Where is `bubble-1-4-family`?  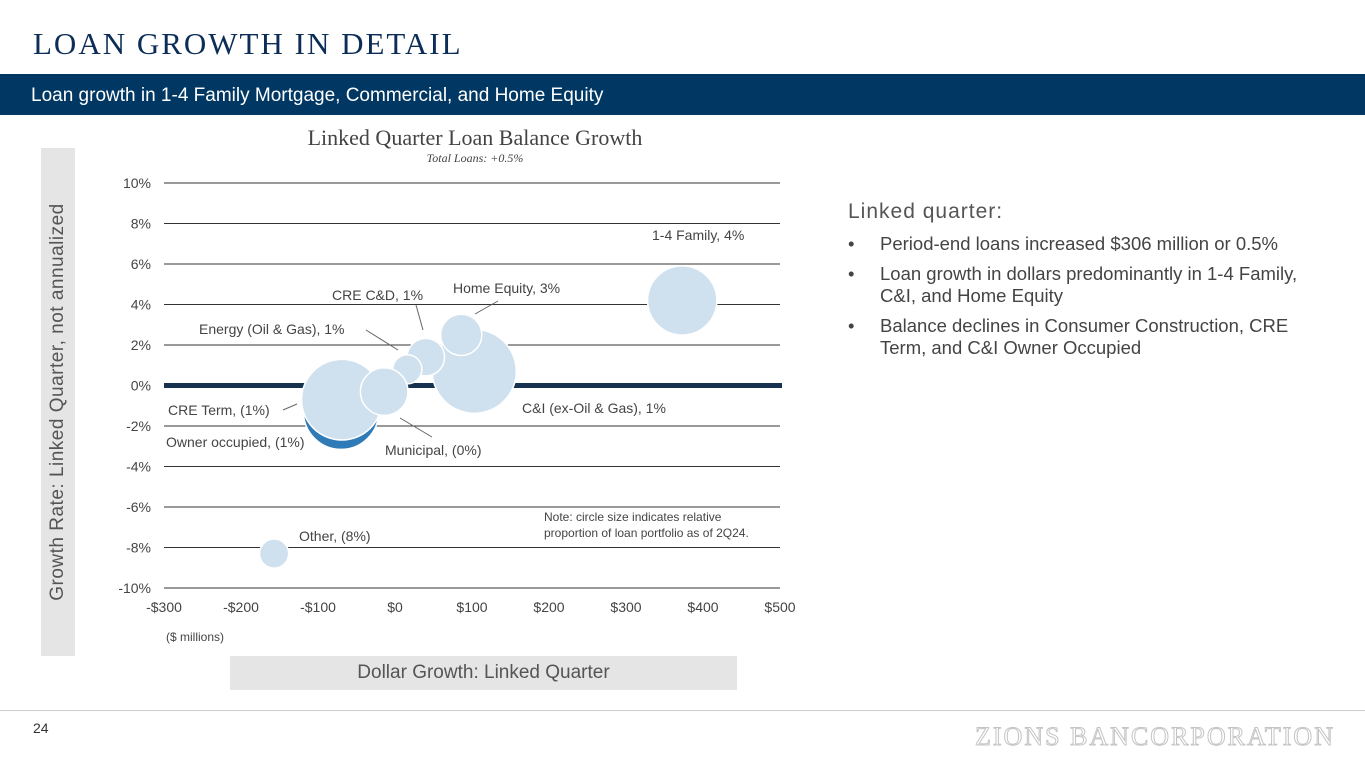 bubble-1-4-family is located at coordinates (682, 300).